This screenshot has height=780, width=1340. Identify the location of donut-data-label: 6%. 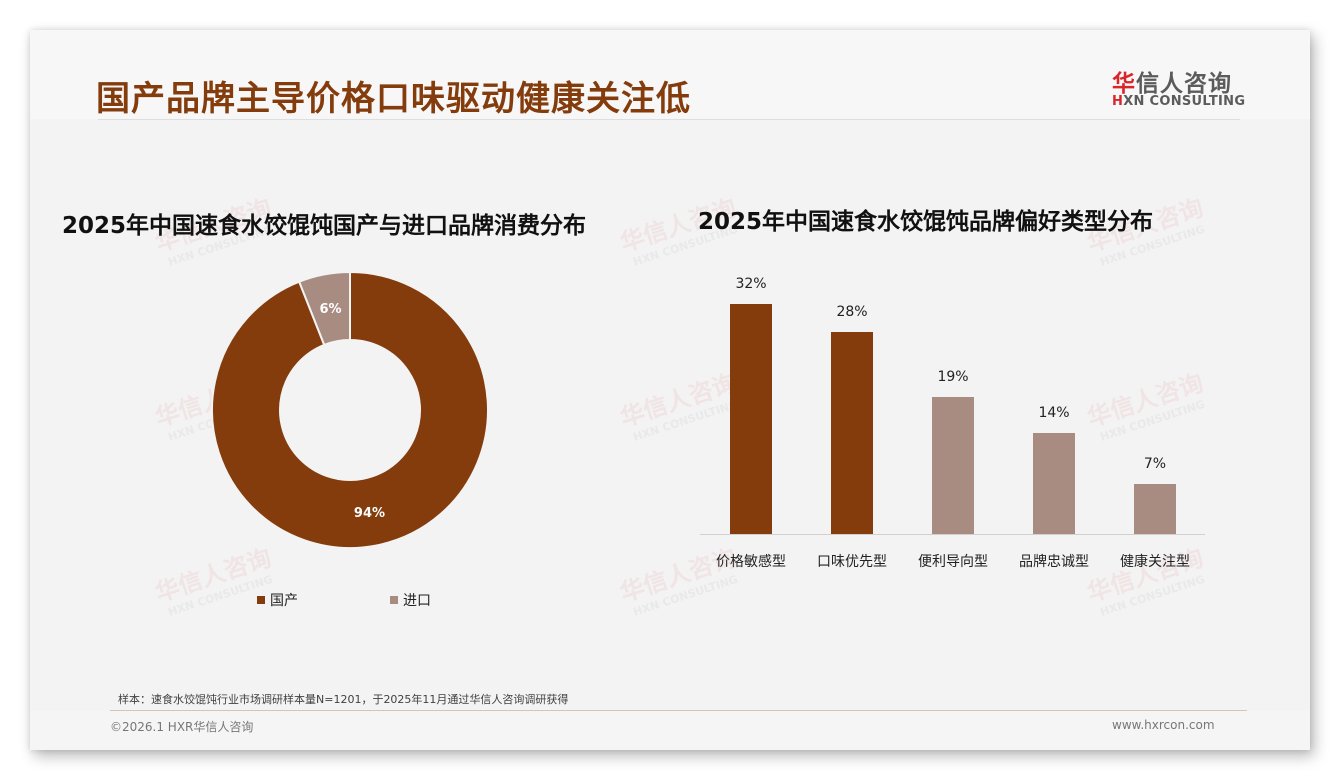
(330, 309).